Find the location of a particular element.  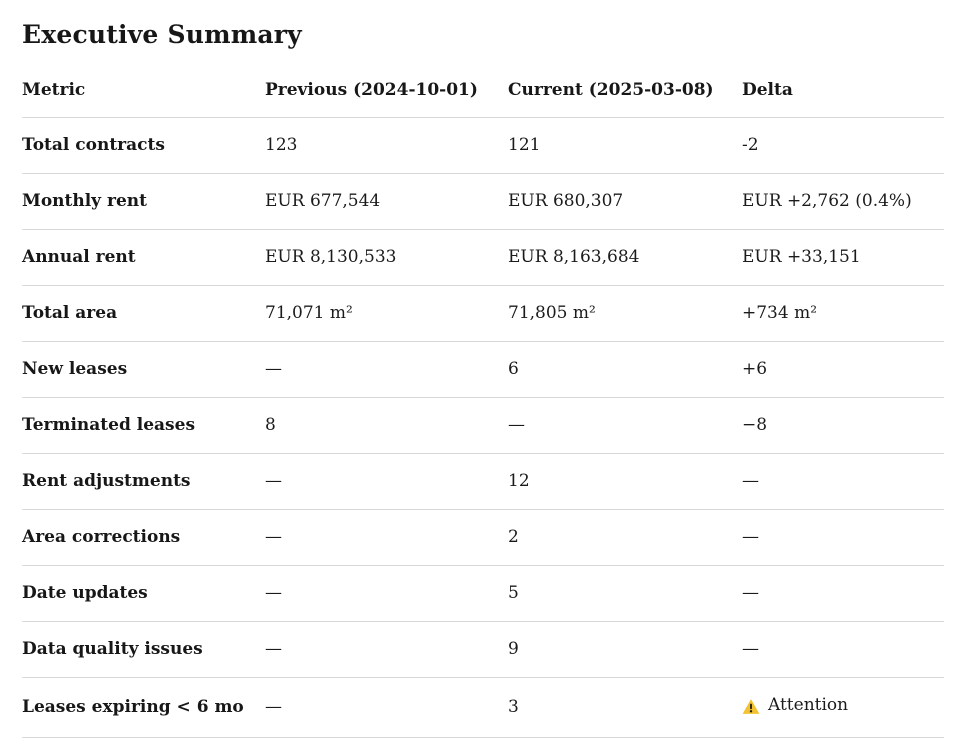

delta-cell: EUR +33,151 is located at coordinates (843, 257).